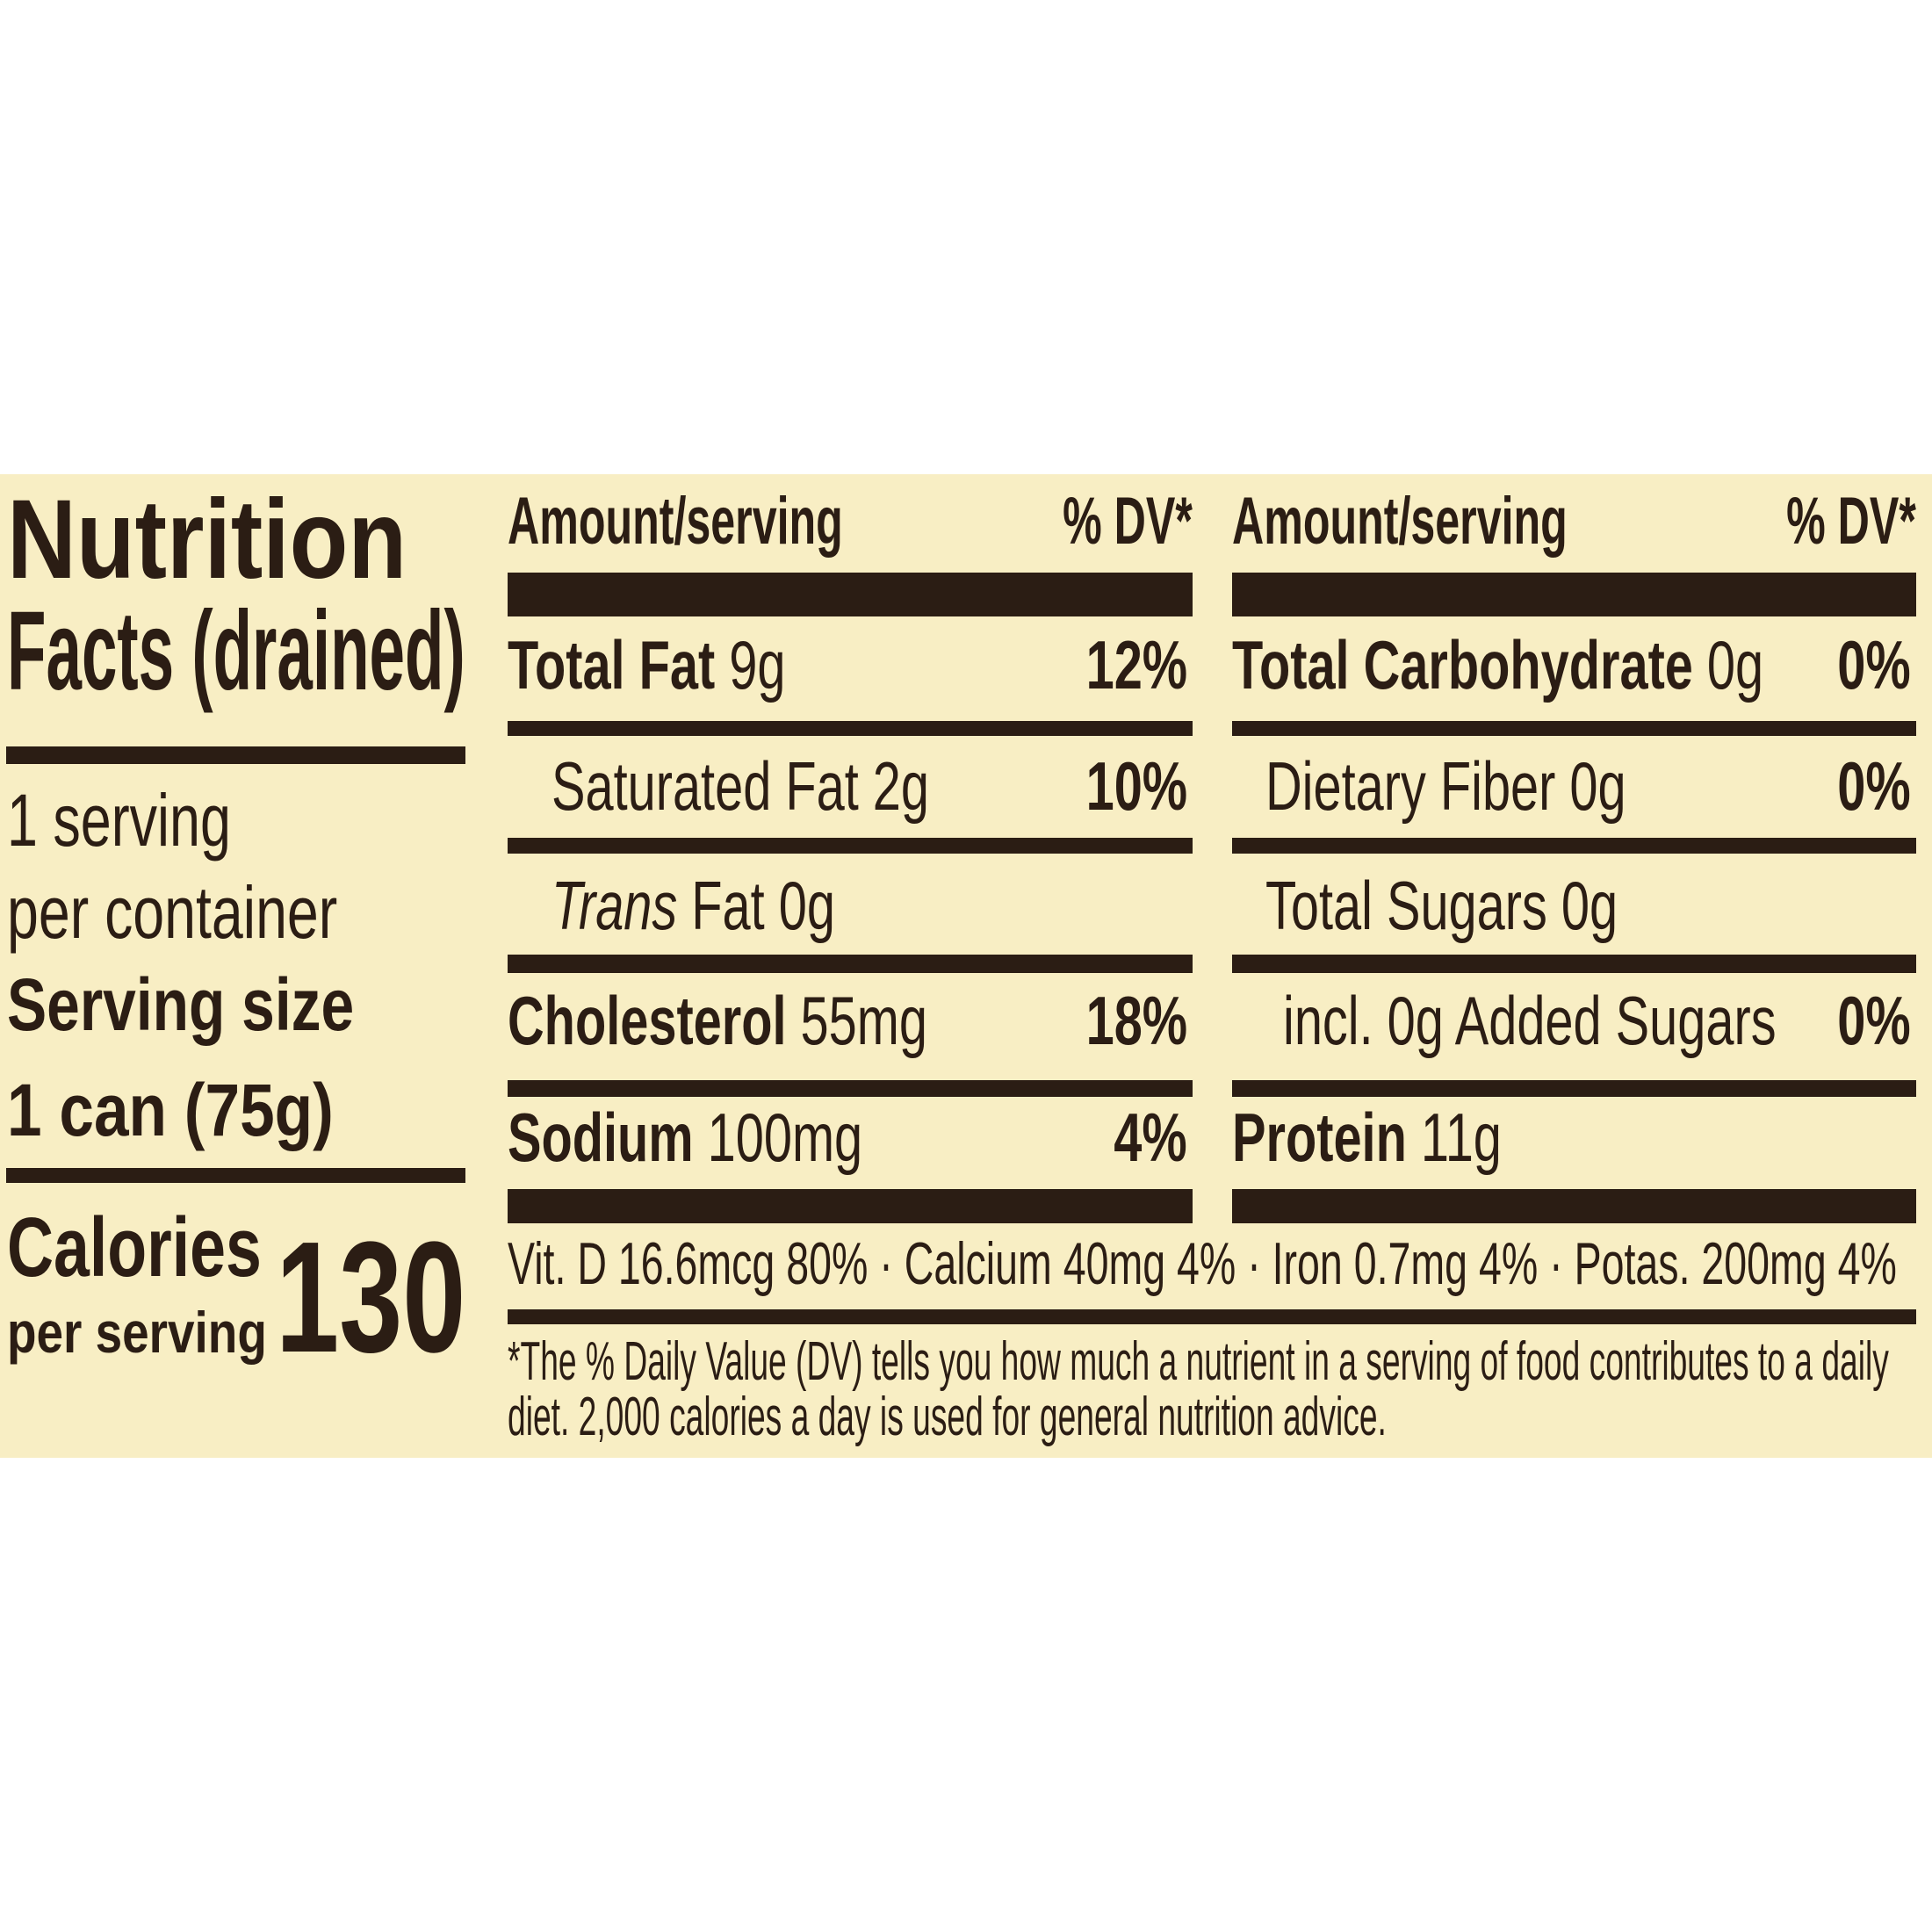  Describe the element at coordinates (757, 664) in the screenshot. I see `nutrient-amount: 9g` at that location.